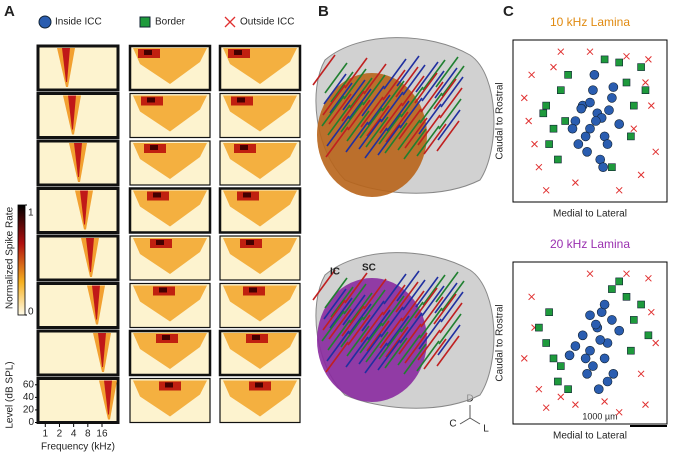 The width and height of the screenshot is (673, 454). What do you see at coordinates (335, 272) in the screenshot?
I see `brain-label: IC` at bounding box center [335, 272].